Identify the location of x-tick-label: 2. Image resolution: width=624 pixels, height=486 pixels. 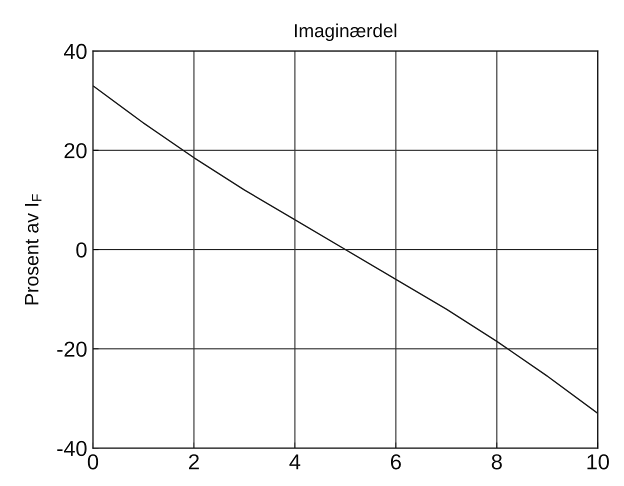
(194, 462).